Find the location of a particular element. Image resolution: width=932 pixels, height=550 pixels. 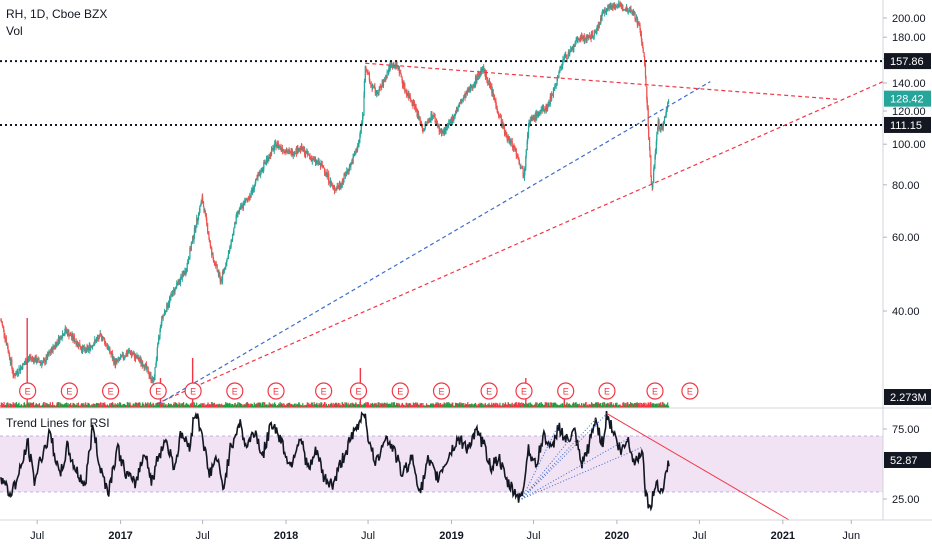

earnings-marker-label: E is located at coordinates (193, 392).